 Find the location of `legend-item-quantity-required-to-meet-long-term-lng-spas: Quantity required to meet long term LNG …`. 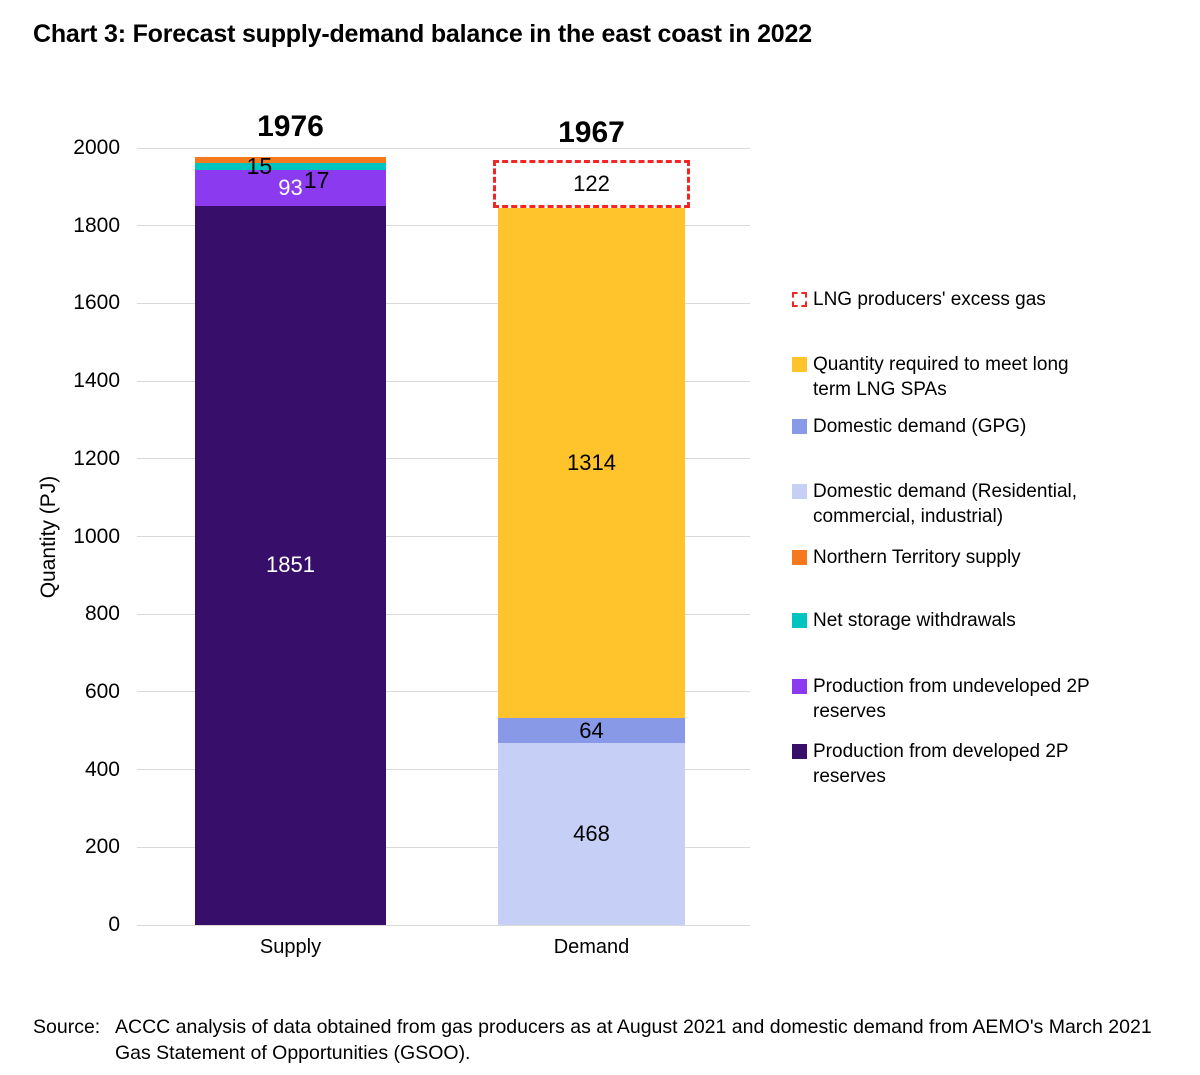

legend-item-quantity-required-to-meet-long-term-lng-spas: Quantity required to meet long term LNG … is located at coordinates (950, 377).